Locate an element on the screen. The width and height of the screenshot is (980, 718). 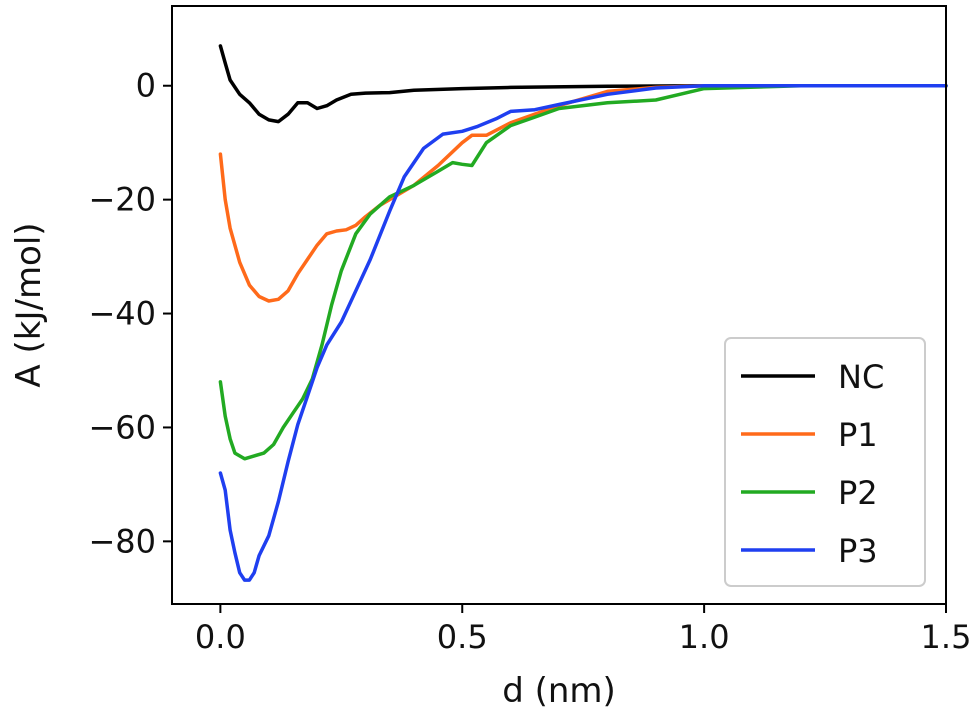
legend-label-nc: NC is located at coordinates (861, 377).